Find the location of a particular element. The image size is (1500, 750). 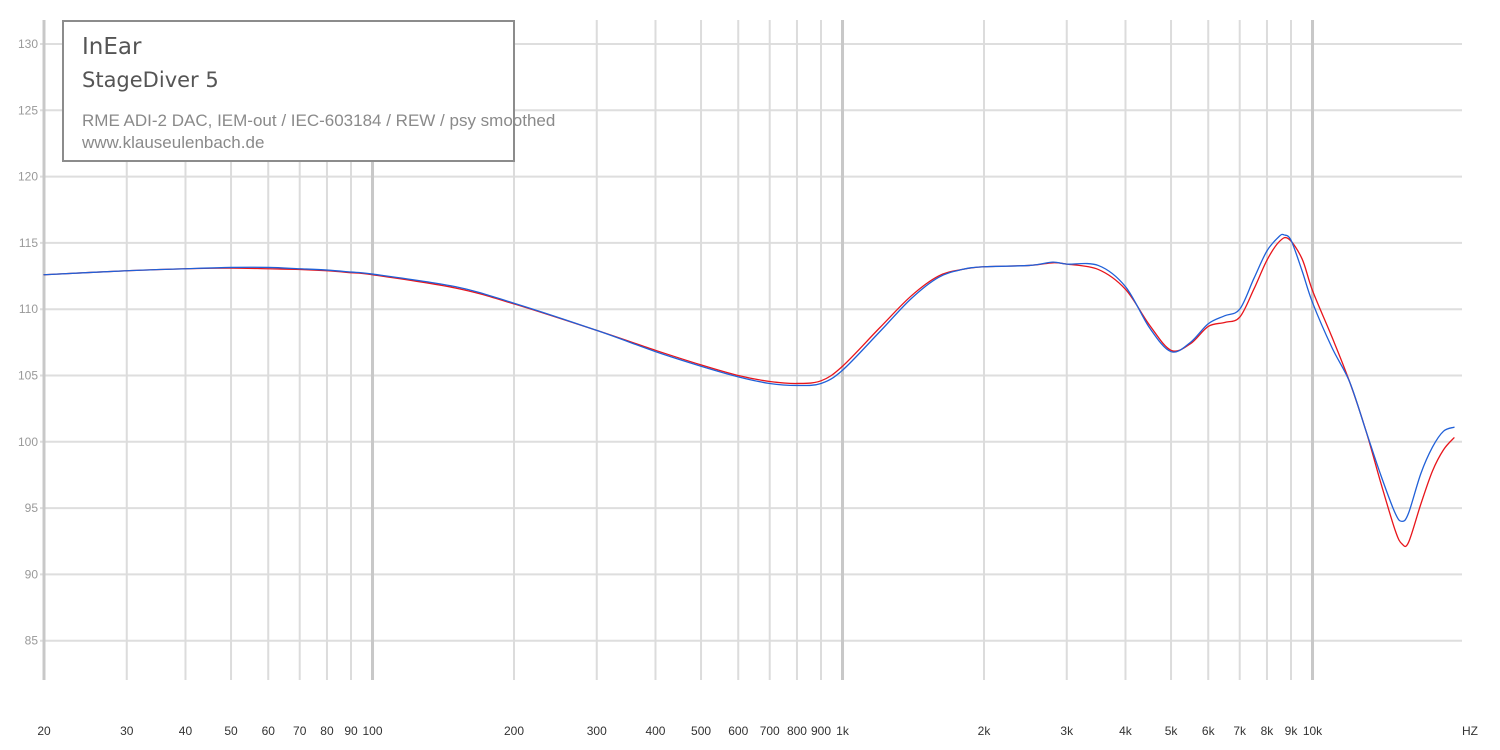

x-tick-label: 3k is located at coordinates (1067, 731).